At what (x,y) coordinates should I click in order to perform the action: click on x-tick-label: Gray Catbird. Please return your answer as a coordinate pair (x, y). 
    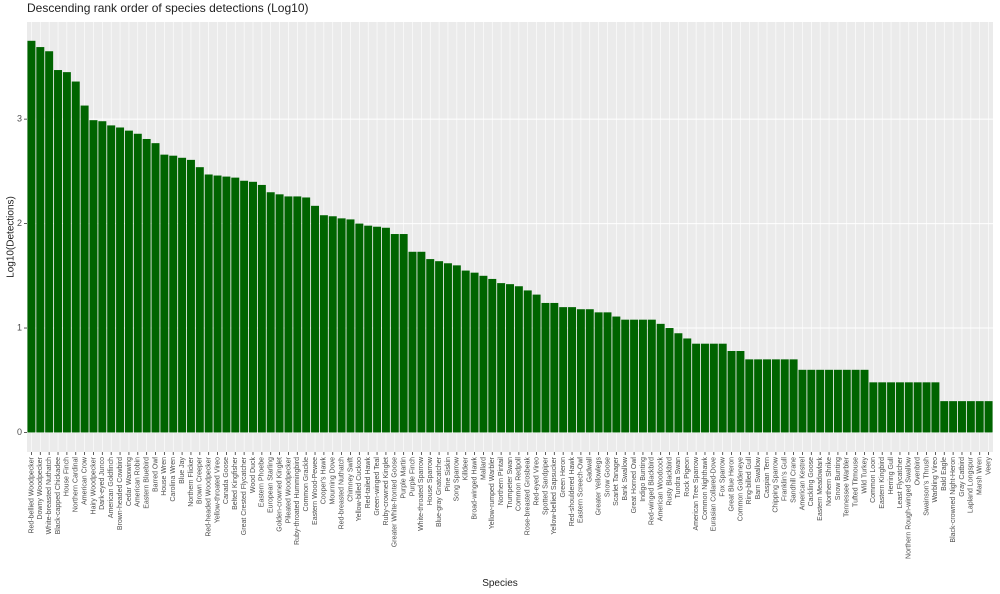
    Looking at the image, I should click on (962, 477).